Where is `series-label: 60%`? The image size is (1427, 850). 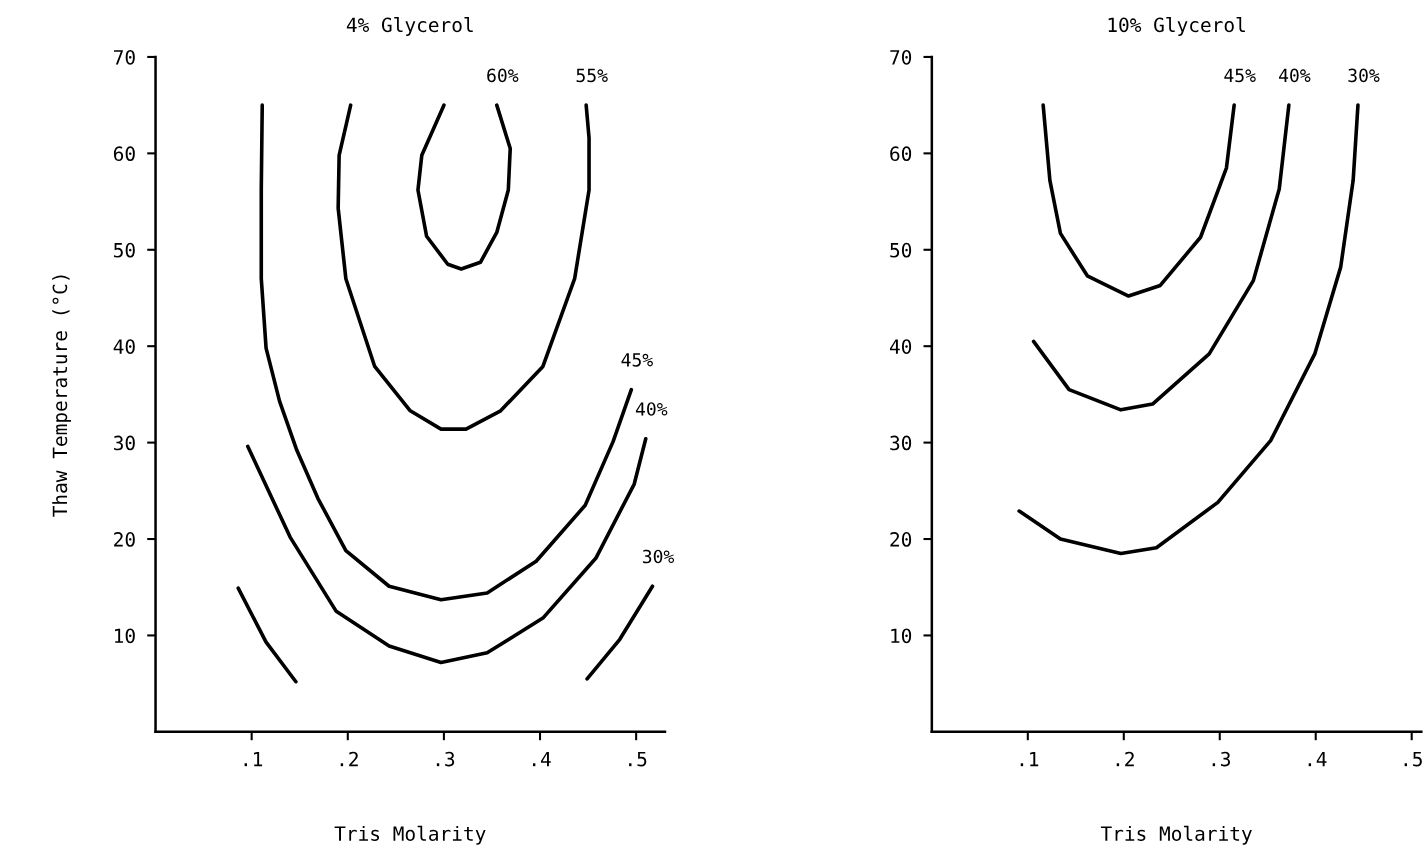 series-label: 60% is located at coordinates (503, 75).